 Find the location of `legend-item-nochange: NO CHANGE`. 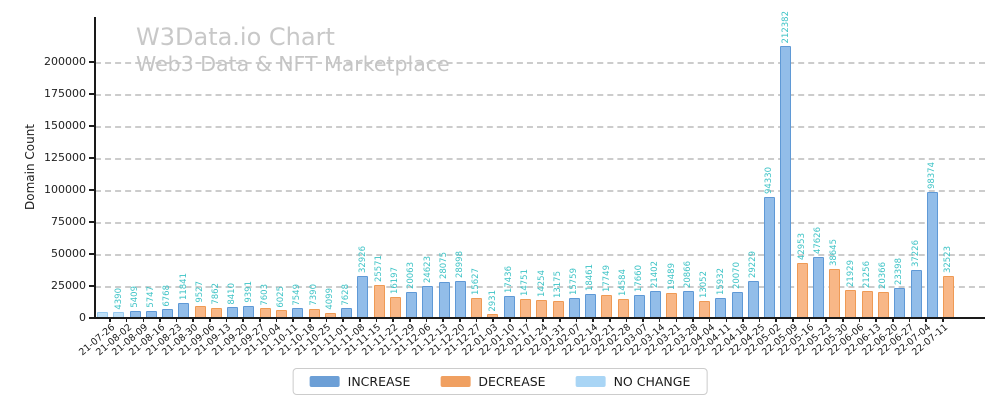

legend-item-nochange: NO CHANGE is located at coordinates (633, 381).